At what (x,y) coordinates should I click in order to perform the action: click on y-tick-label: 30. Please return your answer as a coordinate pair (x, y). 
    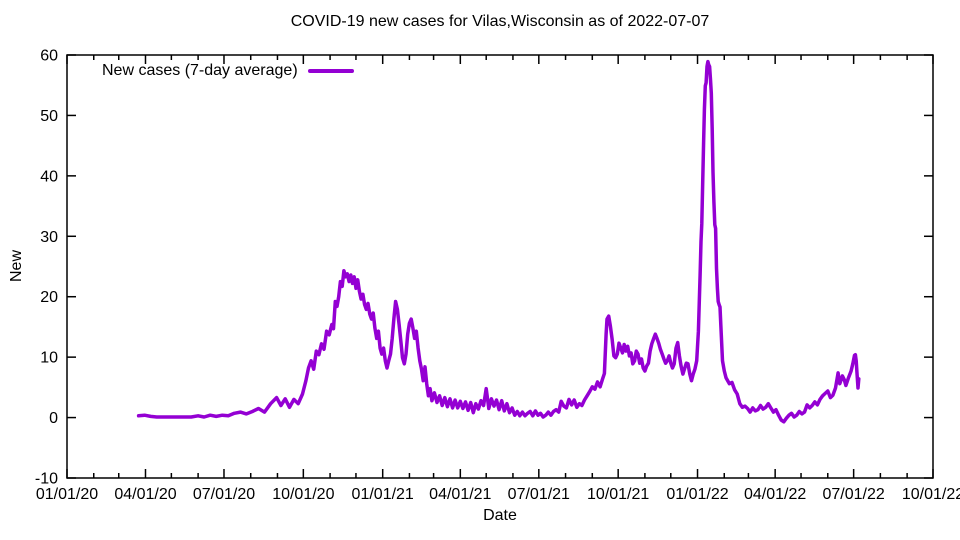
    Looking at the image, I should click on (49, 237).